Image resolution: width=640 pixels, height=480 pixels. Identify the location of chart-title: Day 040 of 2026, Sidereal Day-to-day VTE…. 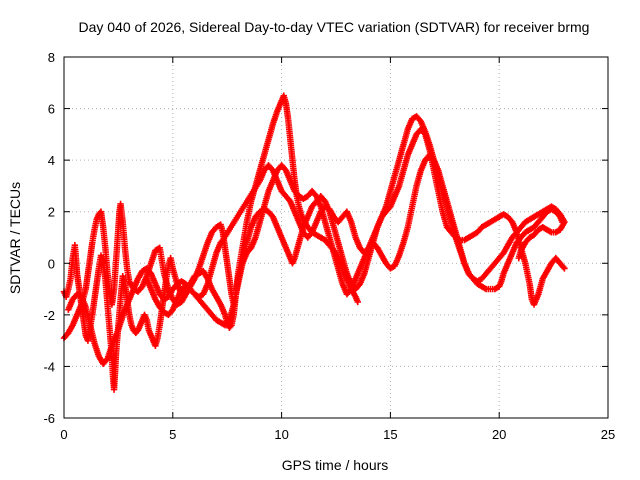
(334, 27).